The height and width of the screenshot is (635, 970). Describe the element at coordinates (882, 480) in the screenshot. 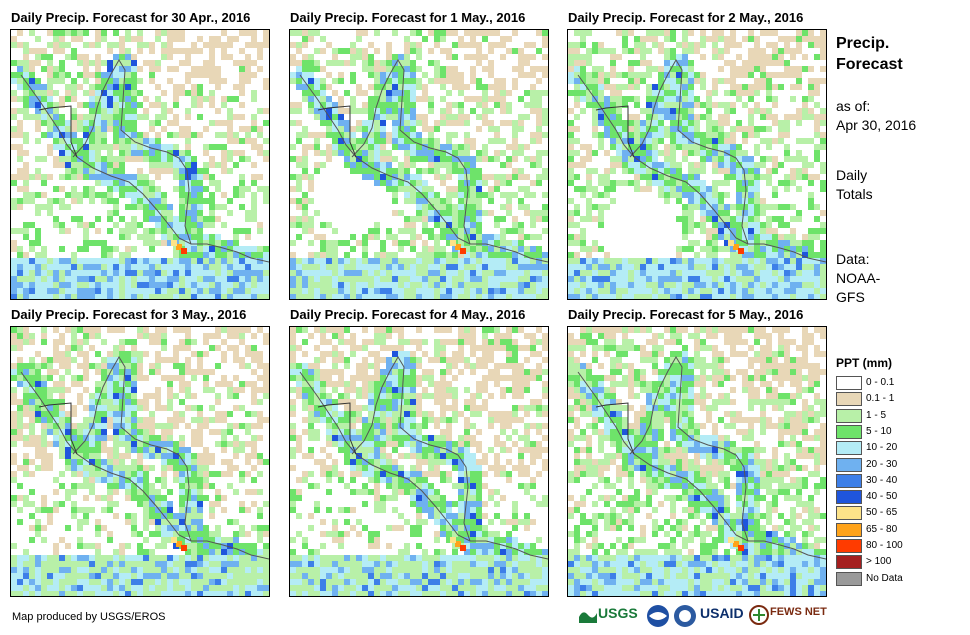

I see `legend-label: 30 - 40` at that location.